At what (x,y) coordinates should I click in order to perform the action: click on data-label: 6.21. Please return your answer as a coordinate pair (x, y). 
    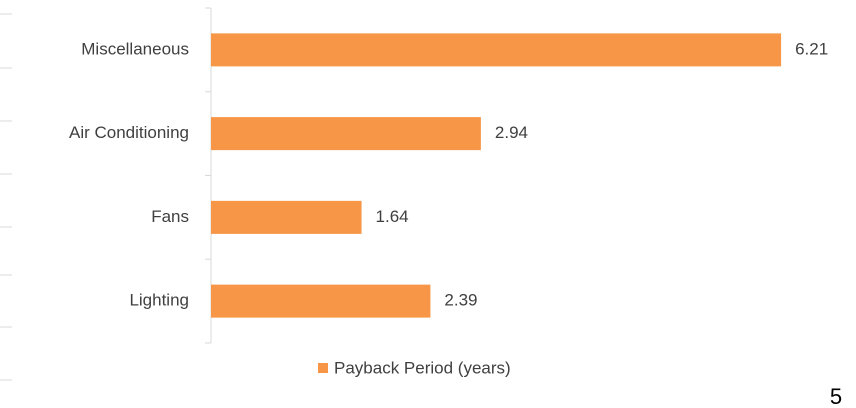
    Looking at the image, I should click on (811, 48).